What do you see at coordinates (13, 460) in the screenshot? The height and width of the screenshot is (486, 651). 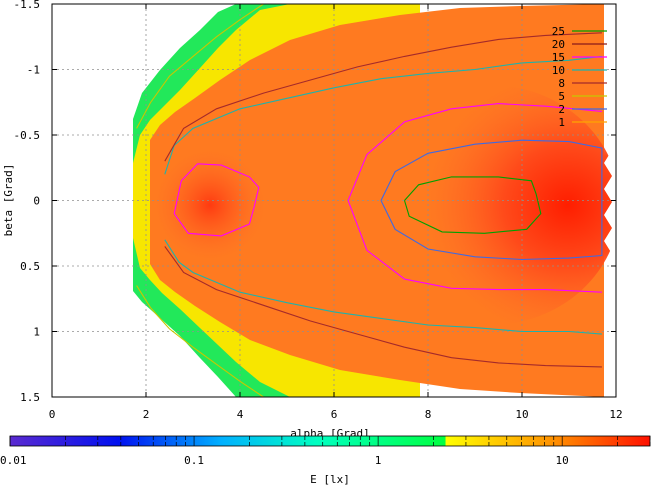 I see `colorbar-tick-label: 0.01` at bounding box center [13, 460].